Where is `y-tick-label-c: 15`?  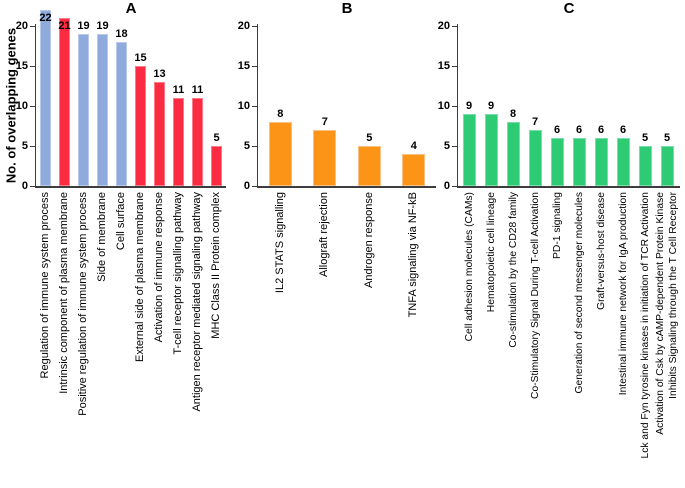
y-tick-label-c: 15 is located at coordinates (443, 66).